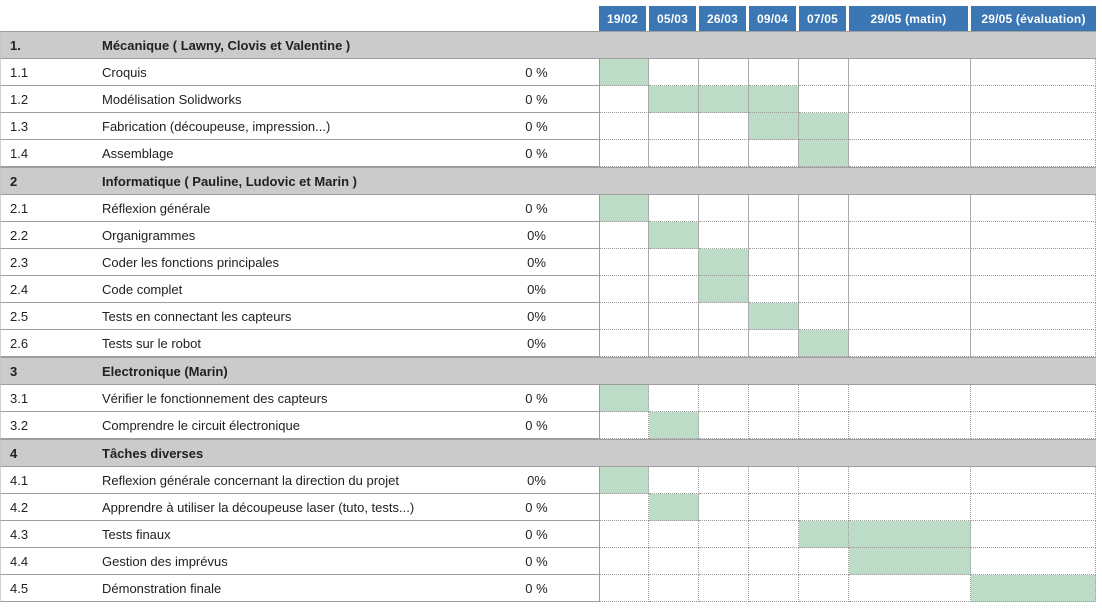 The height and width of the screenshot is (613, 1102). Describe the element at coordinates (19, 153) in the screenshot. I see `task-number: 1.4` at that location.